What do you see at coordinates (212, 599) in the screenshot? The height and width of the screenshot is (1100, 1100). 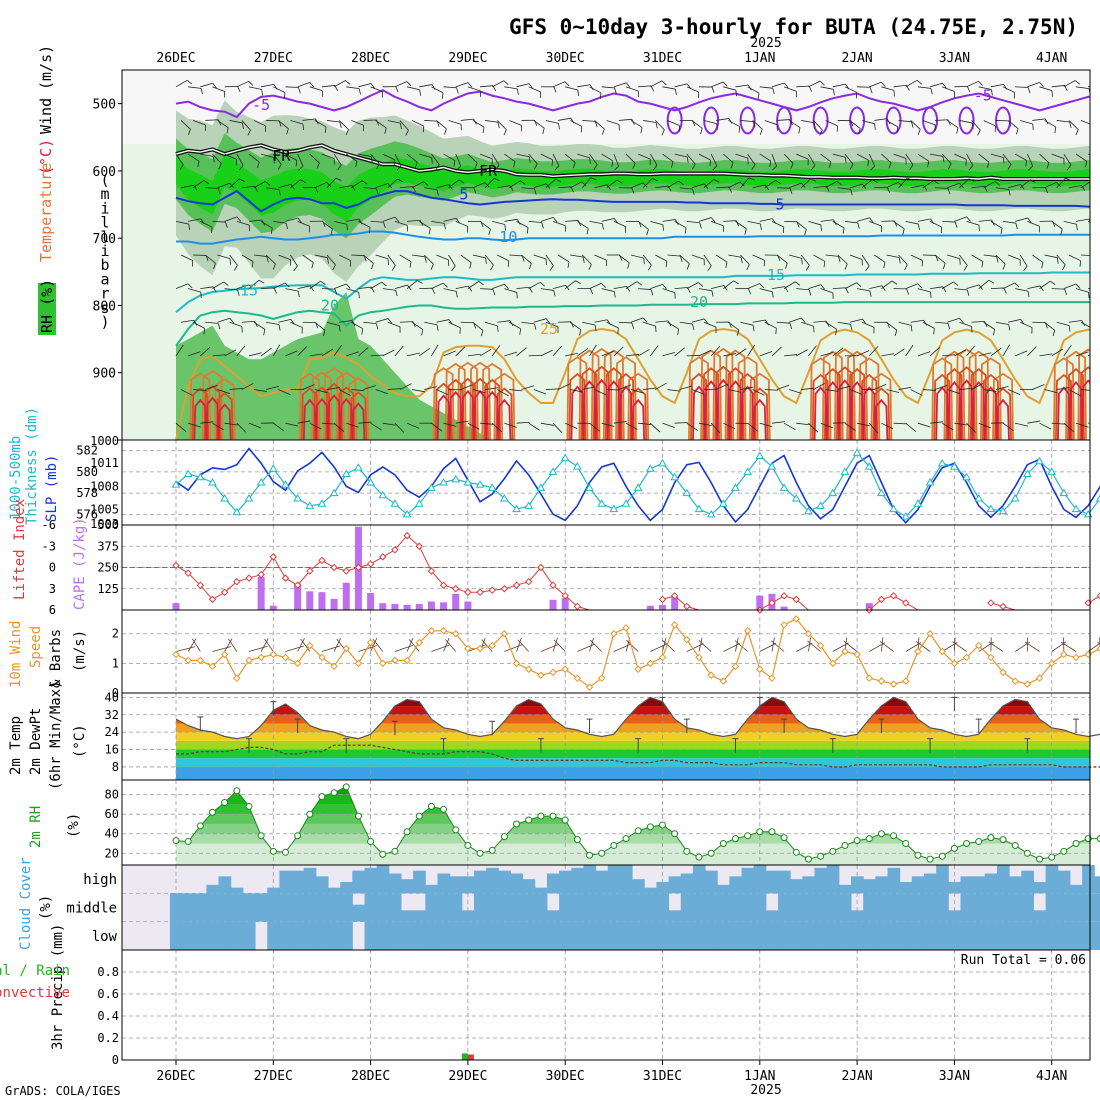 I see `lifted-index-point` at bounding box center [212, 599].